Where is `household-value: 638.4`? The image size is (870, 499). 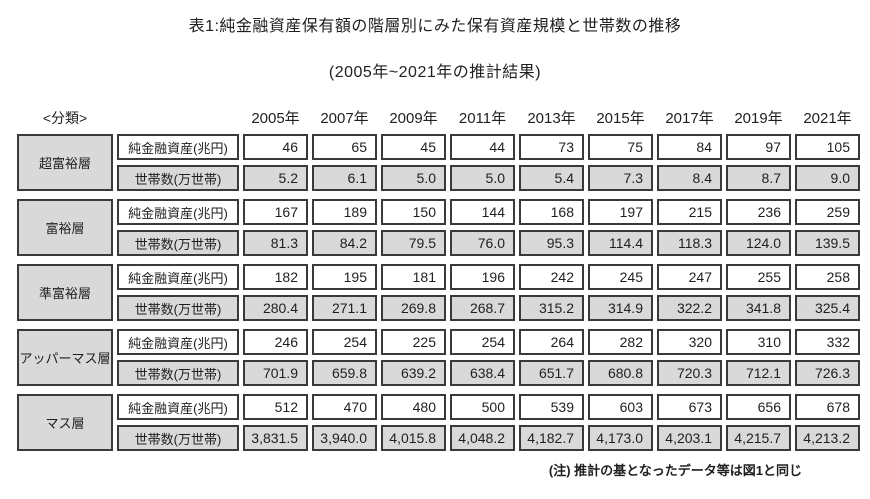 household-value: 638.4 is located at coordinates (482, 373).